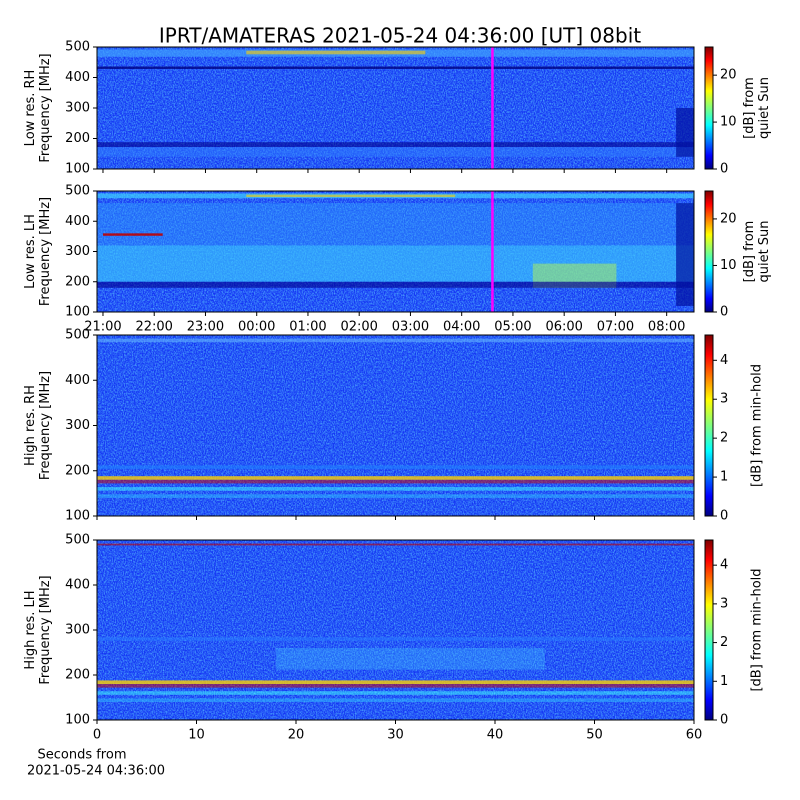 The image size is (800, 800). I want to click on x-tick-label: 00:00, so click(256, 327).